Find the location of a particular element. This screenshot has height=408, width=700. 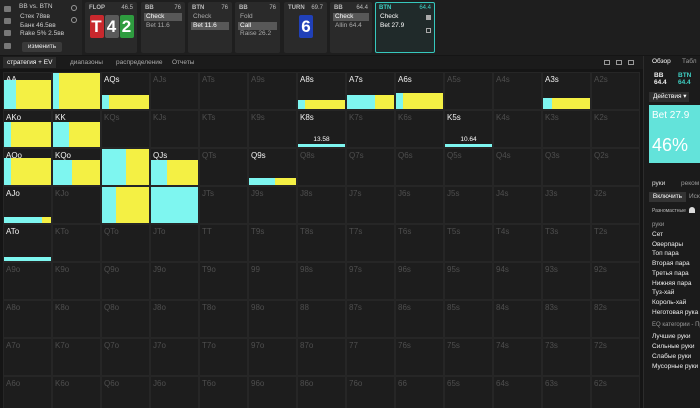

hand-cell: T8s is located at coordinates (321, 243).